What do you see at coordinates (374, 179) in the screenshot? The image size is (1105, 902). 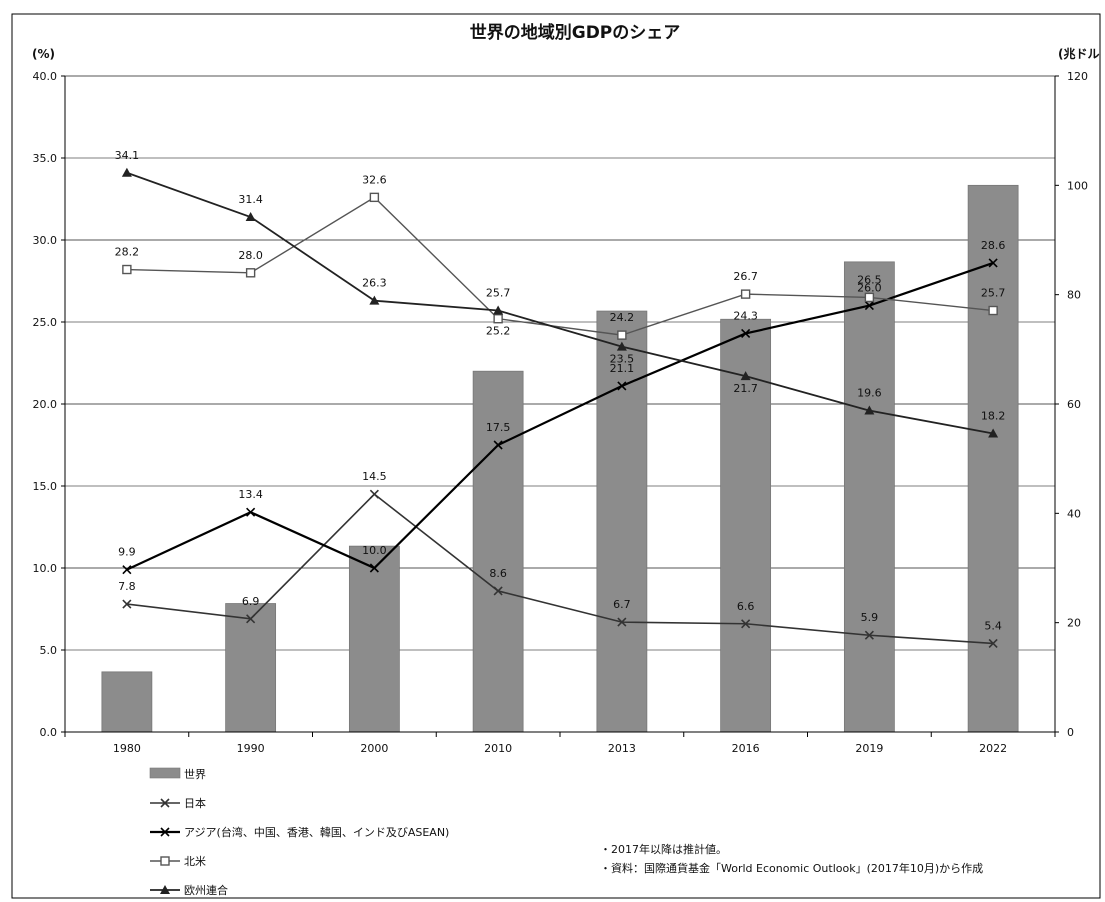 I see `north-america-label-2000: 32.6` at bounding box center [374, 179].